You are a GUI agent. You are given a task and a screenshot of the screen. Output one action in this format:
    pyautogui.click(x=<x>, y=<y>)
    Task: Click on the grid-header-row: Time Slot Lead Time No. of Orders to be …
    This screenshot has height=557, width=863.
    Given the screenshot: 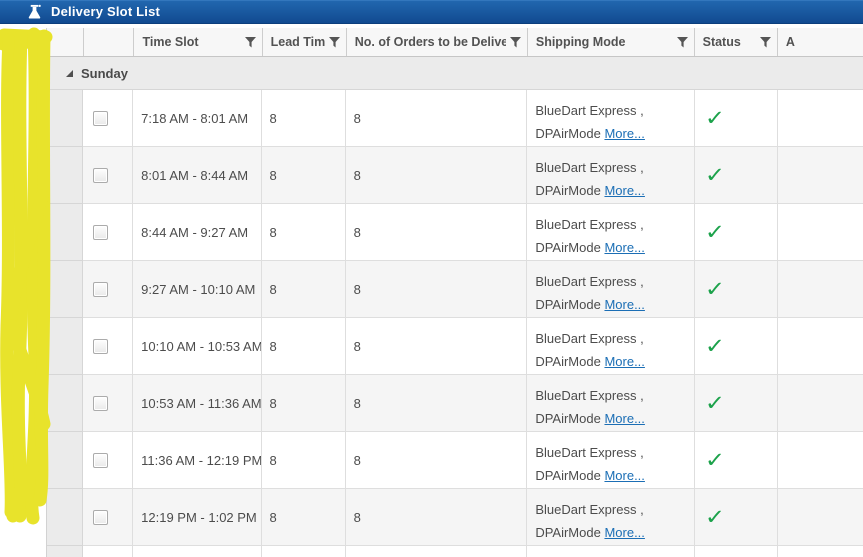 What is the action you would take?
    pyautogui.click(x=455, y=42)
    